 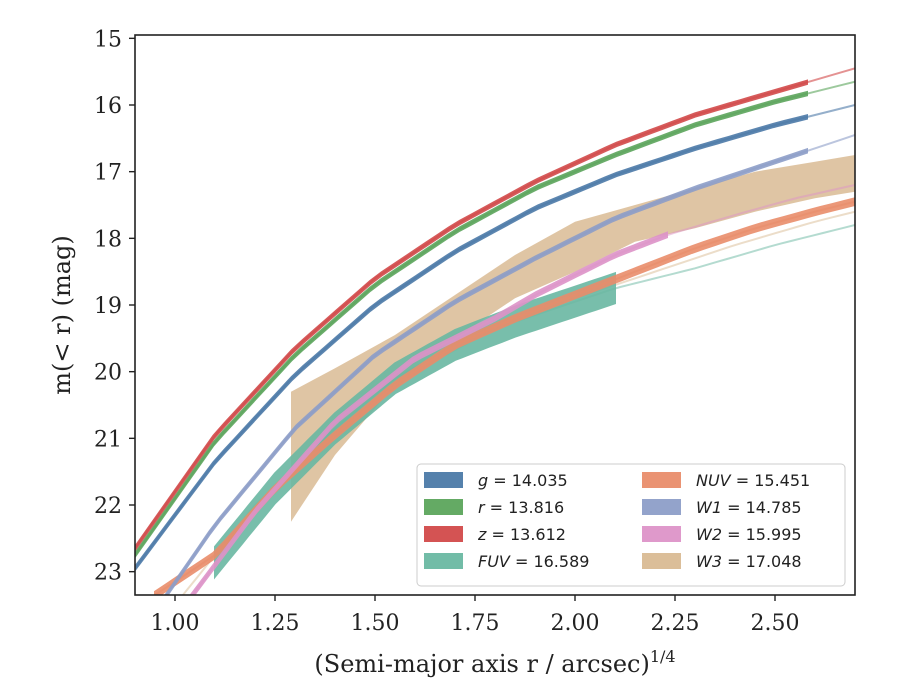 What do you see at coordinates (753, 480) in the screenshot?
I see `legend-label-nuv: NUV = 15.451` at bounding box center [753, 480].